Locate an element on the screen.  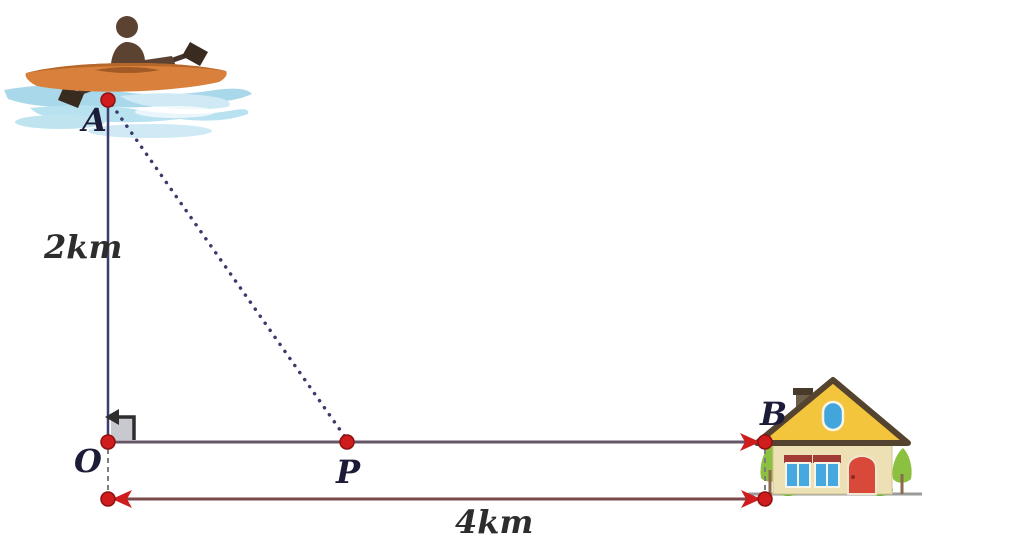
point-dot-b is located at coordinates (765, 442).